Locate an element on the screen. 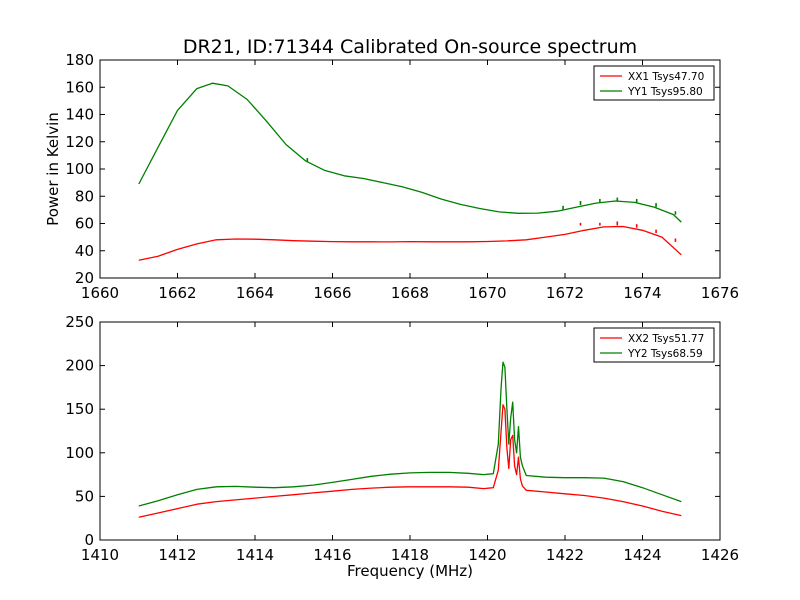 This screenshot has height=600, width=800. bottom-y-tick-label: 250 is located at coordinates (79, 322).